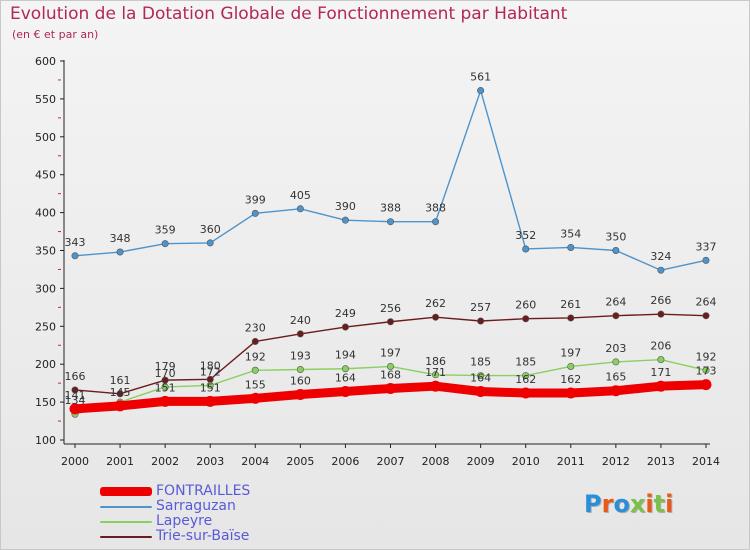 Image resolution: width=750 pixels, height=550 pixels. What do you see at coordinates (616, 461) in the screenshot?
I see `x-tick-label: 2012` at bounding box center [616, 461].